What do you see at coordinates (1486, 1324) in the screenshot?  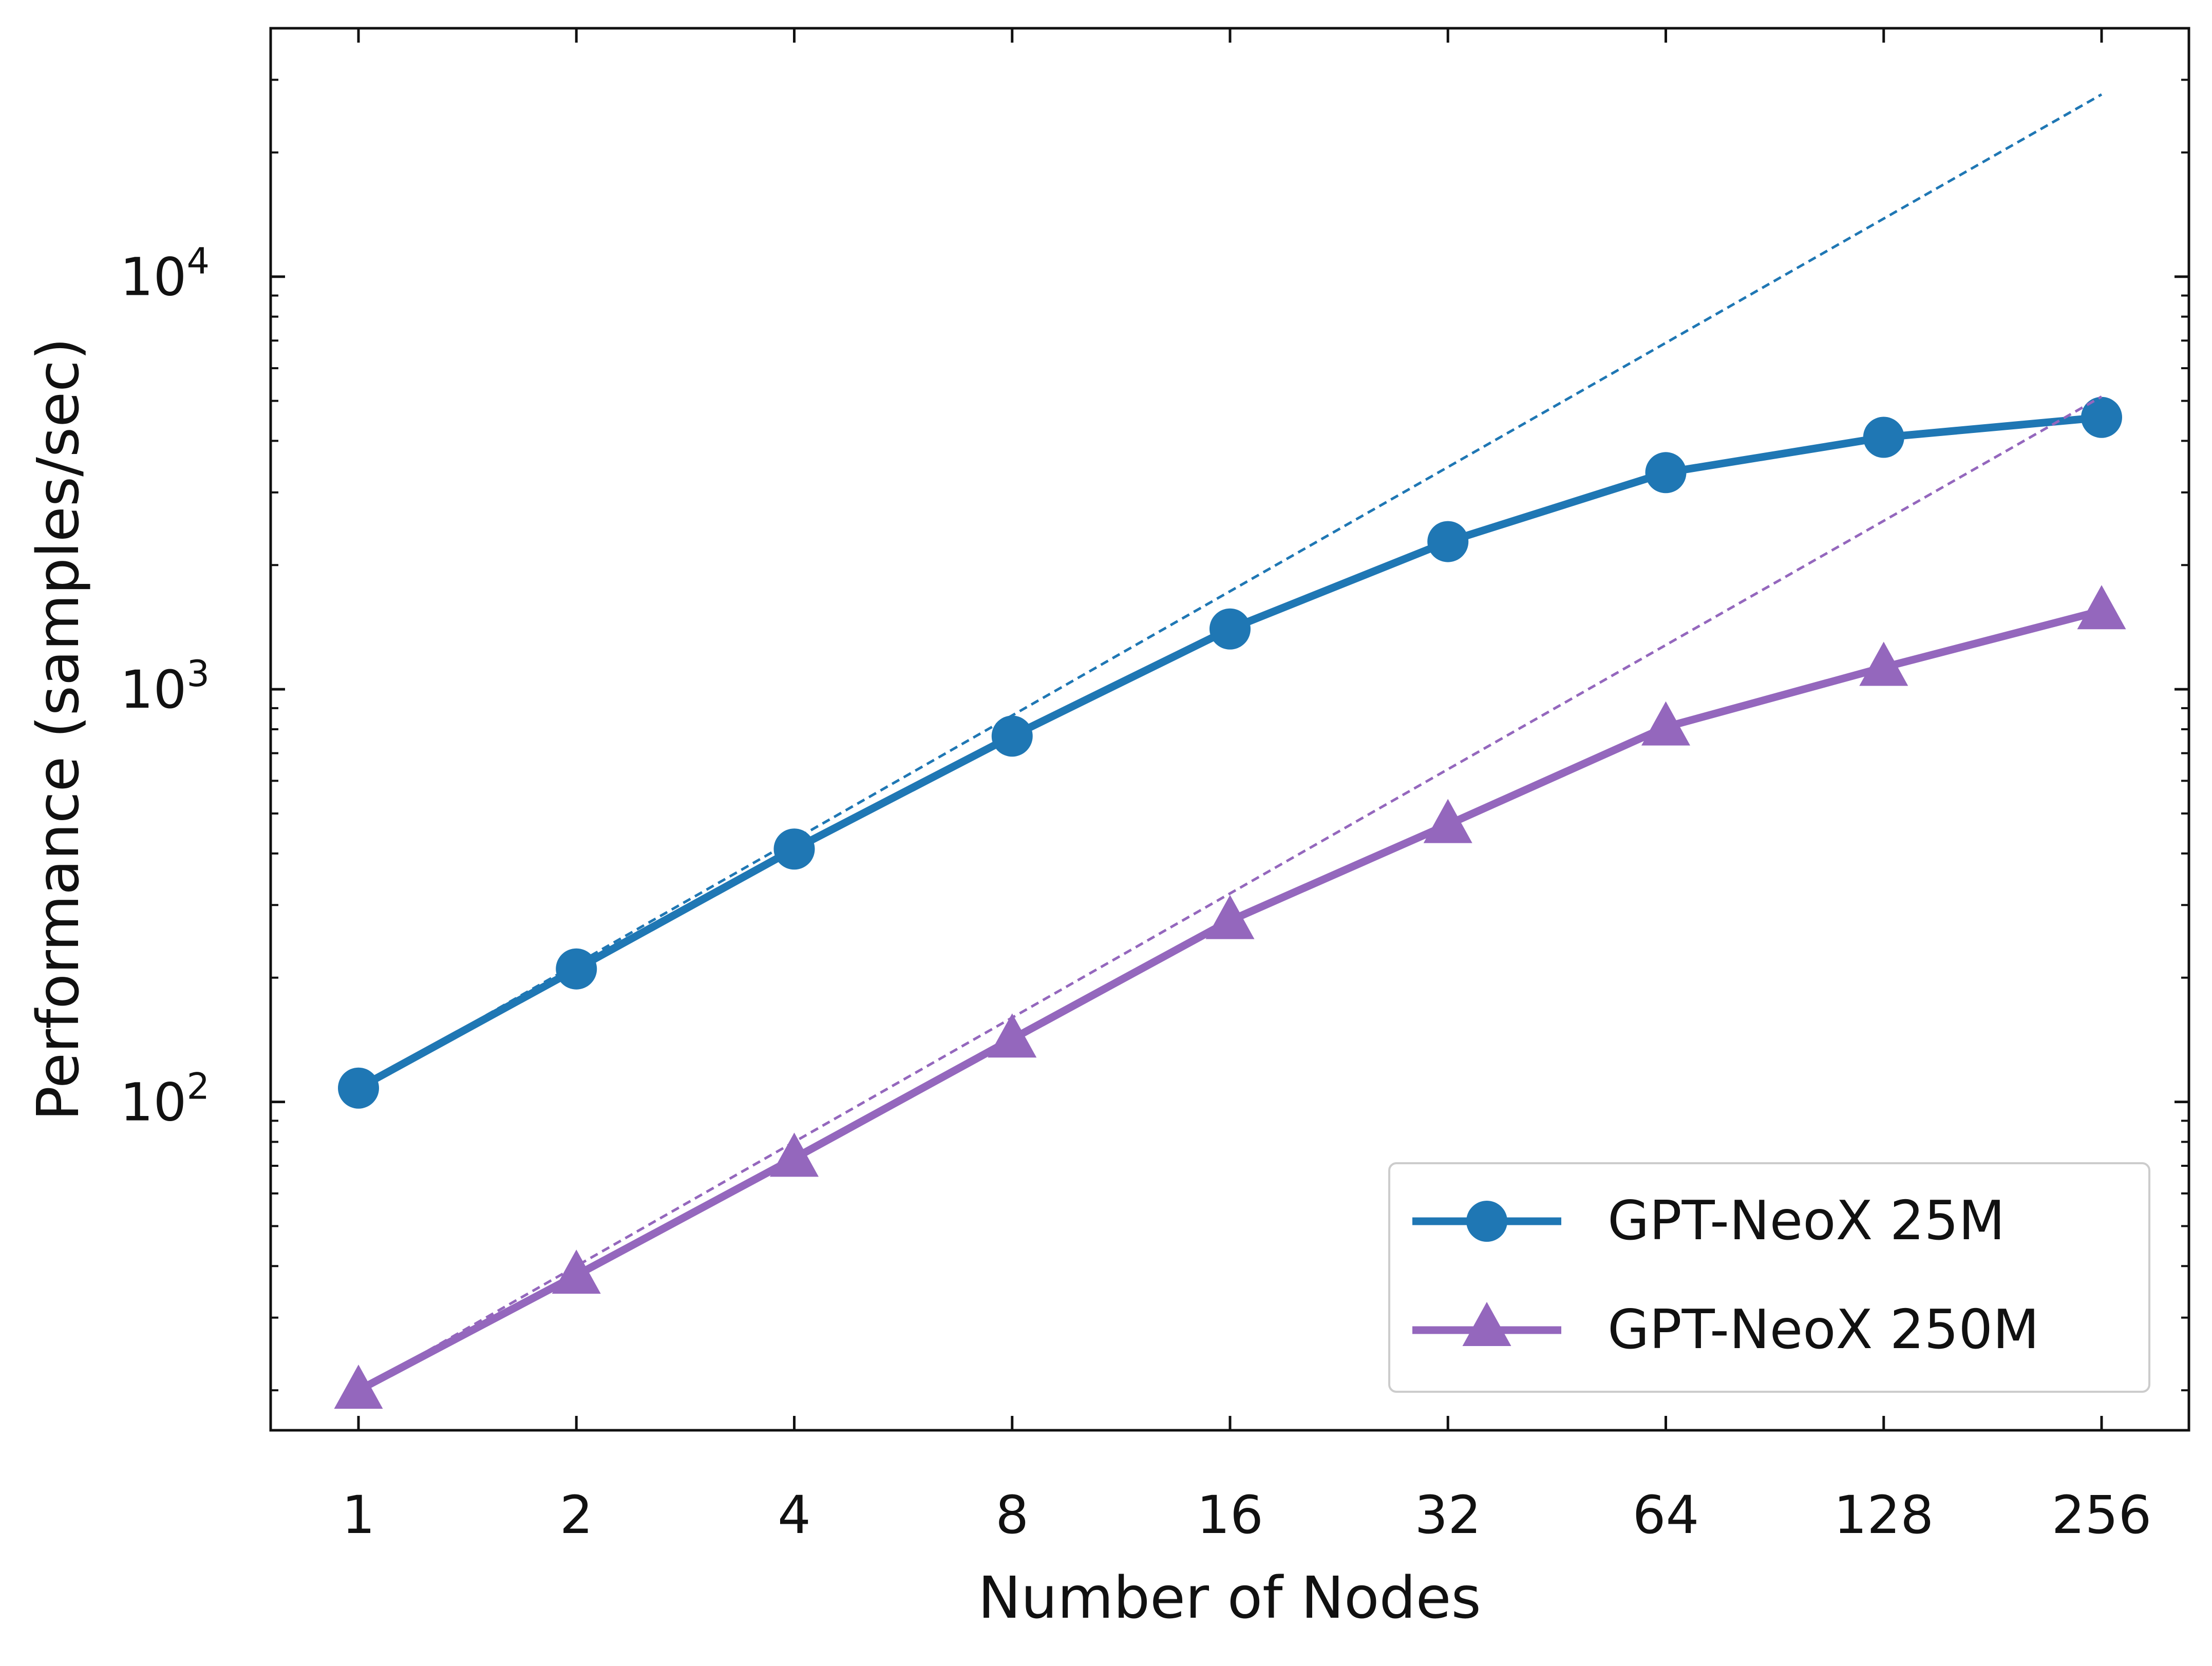 I see `legend-marker-250m` at bounding box center [1486, 1324].